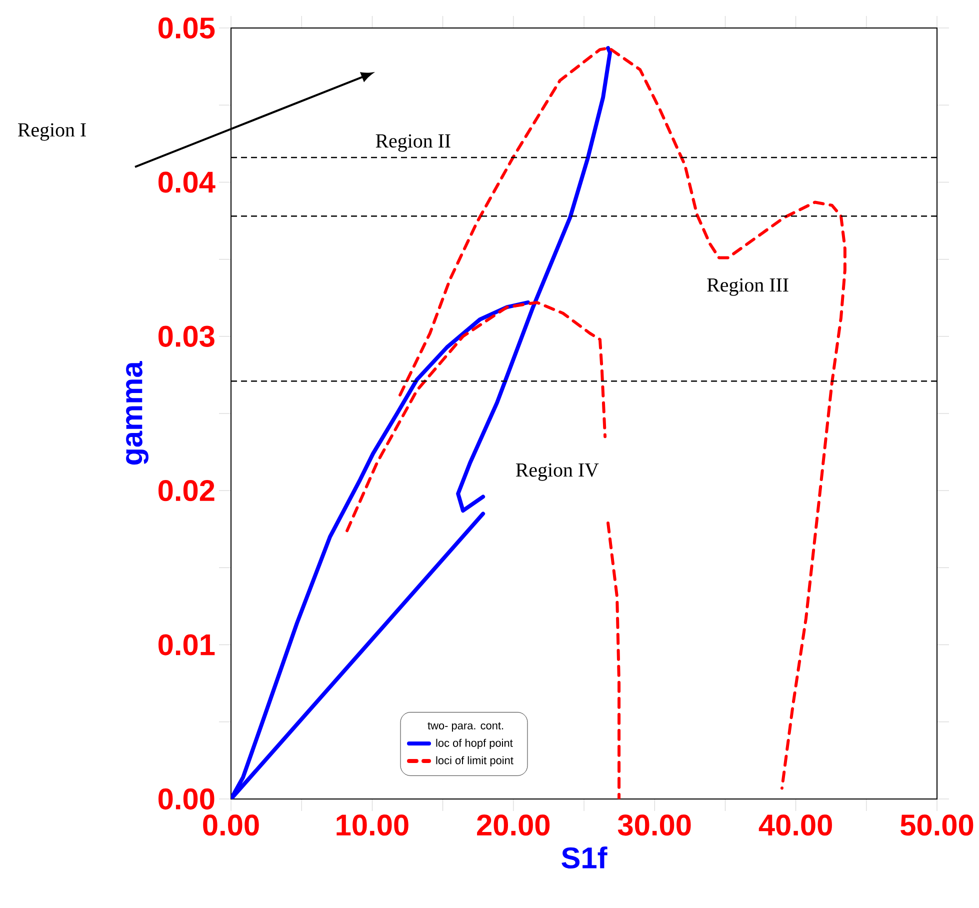  I want to click on x-tick-label: 50.00, so click(937, 825).